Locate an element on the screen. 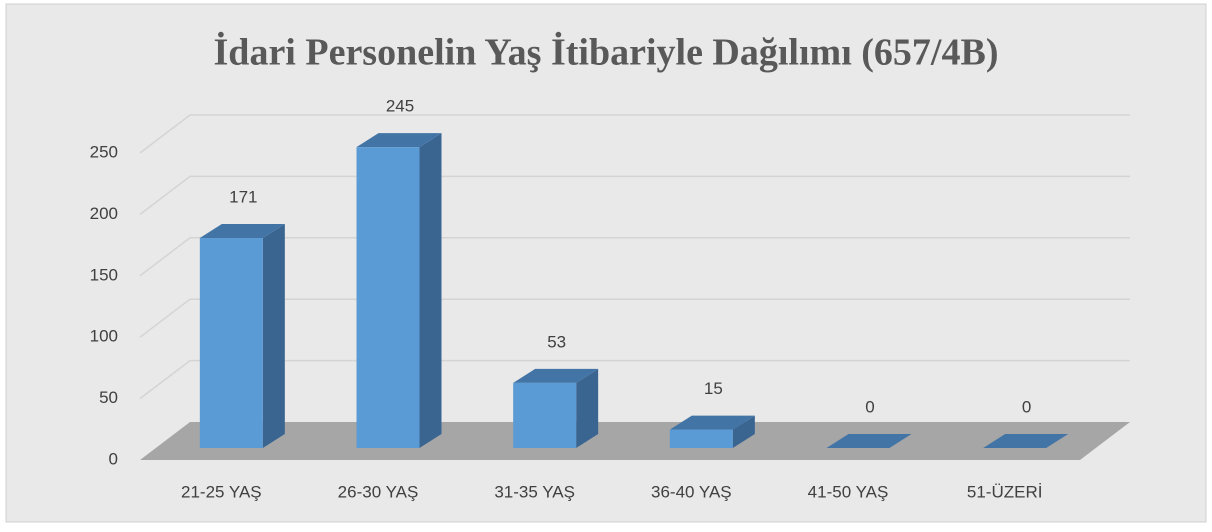 The height and width of the screenshot is (532, 1212). y-tick-label: 200 is located at coordinates (104, 213).